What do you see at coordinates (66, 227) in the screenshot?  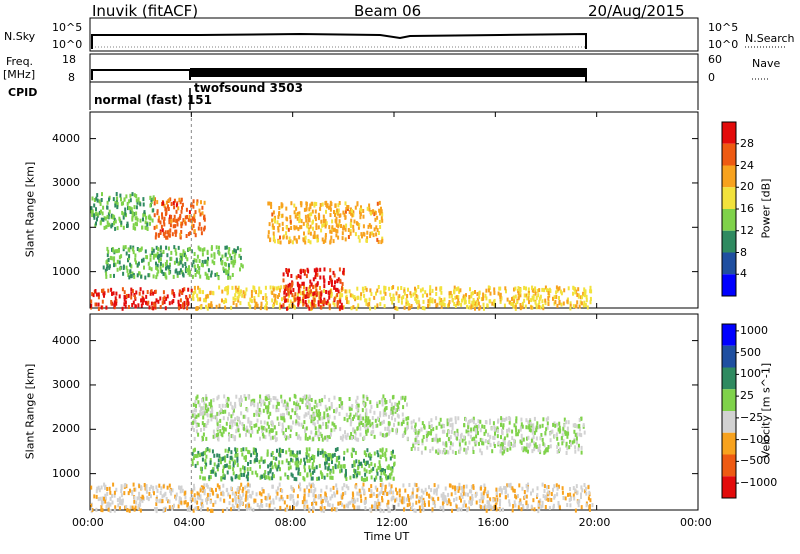 I see `y-tick-label: 2000` at bounding box center [66, 227].